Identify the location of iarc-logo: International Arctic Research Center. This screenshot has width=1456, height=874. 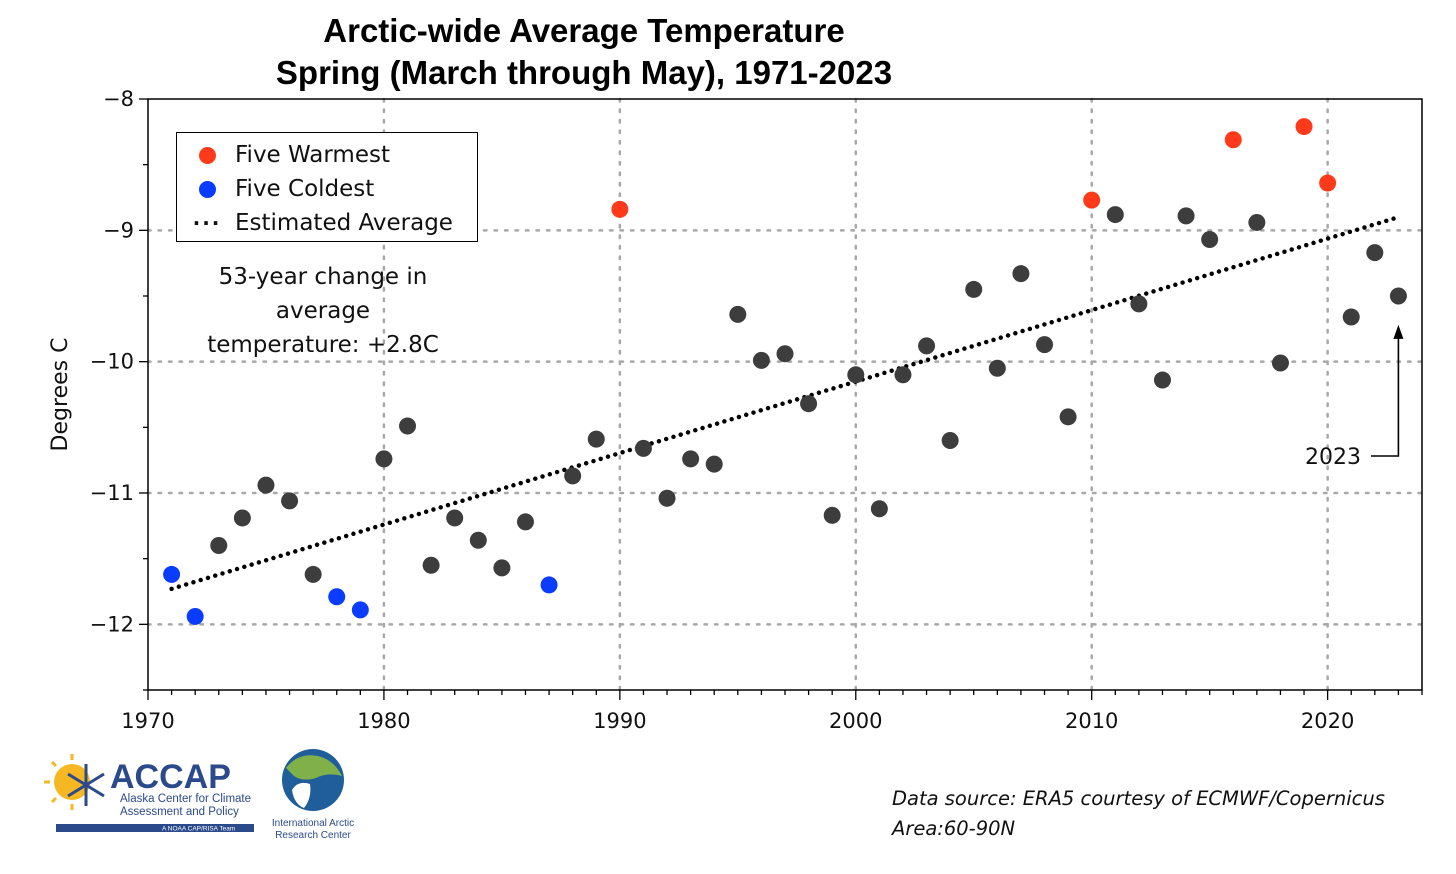
(313, 795).